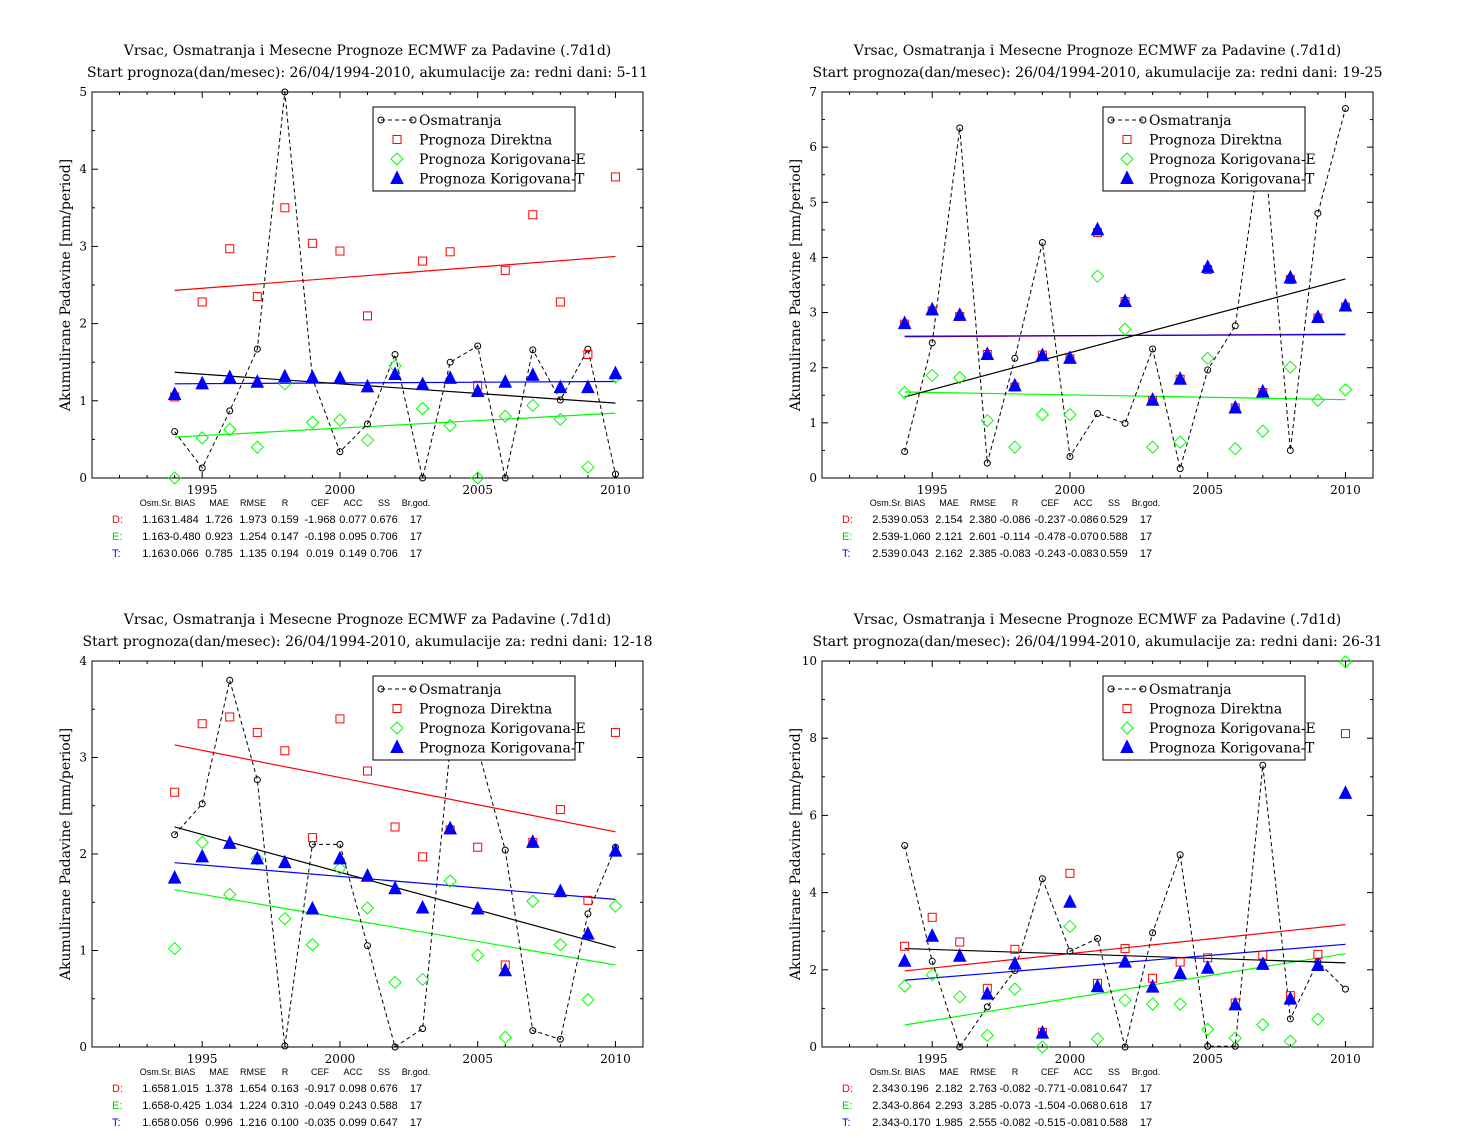  Describe the element at coordinates (1049, 520) in the screenshot. I see `stats-value: -0.237` at that location.